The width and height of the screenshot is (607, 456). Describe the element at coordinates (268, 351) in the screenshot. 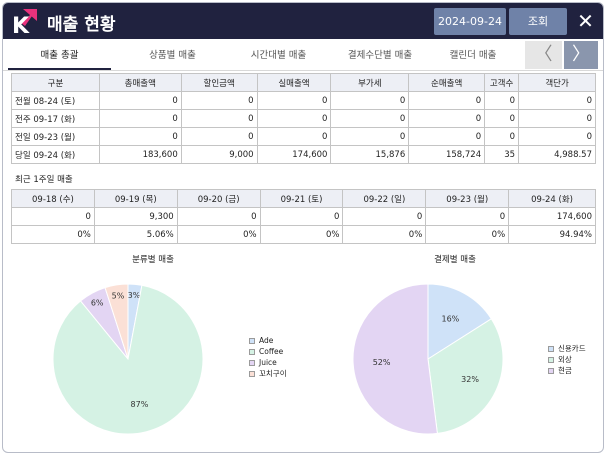

I see `legend-item: Coffee` at that location.